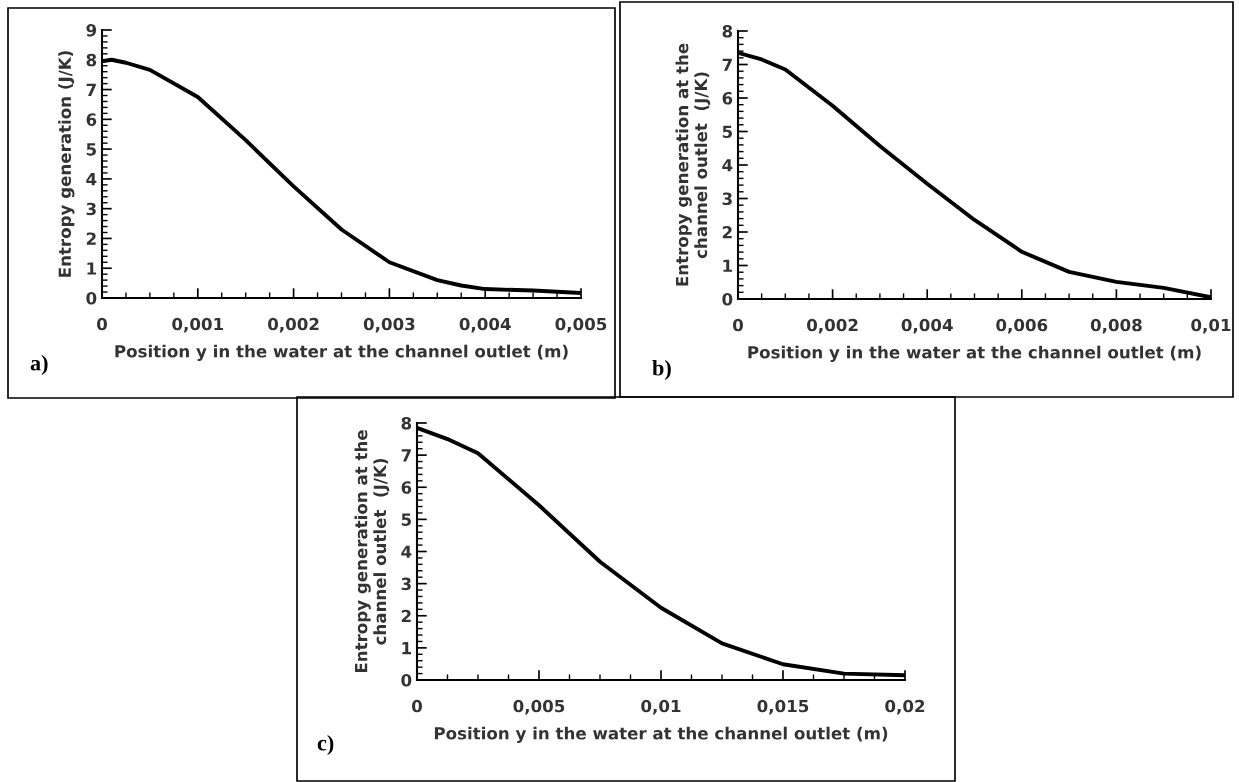 The width and height of the screenshot is (1239, 782). Describe the element at coordinates (905, 707) in the screenshot. I see `x-tick-label: 0,02` at that location.